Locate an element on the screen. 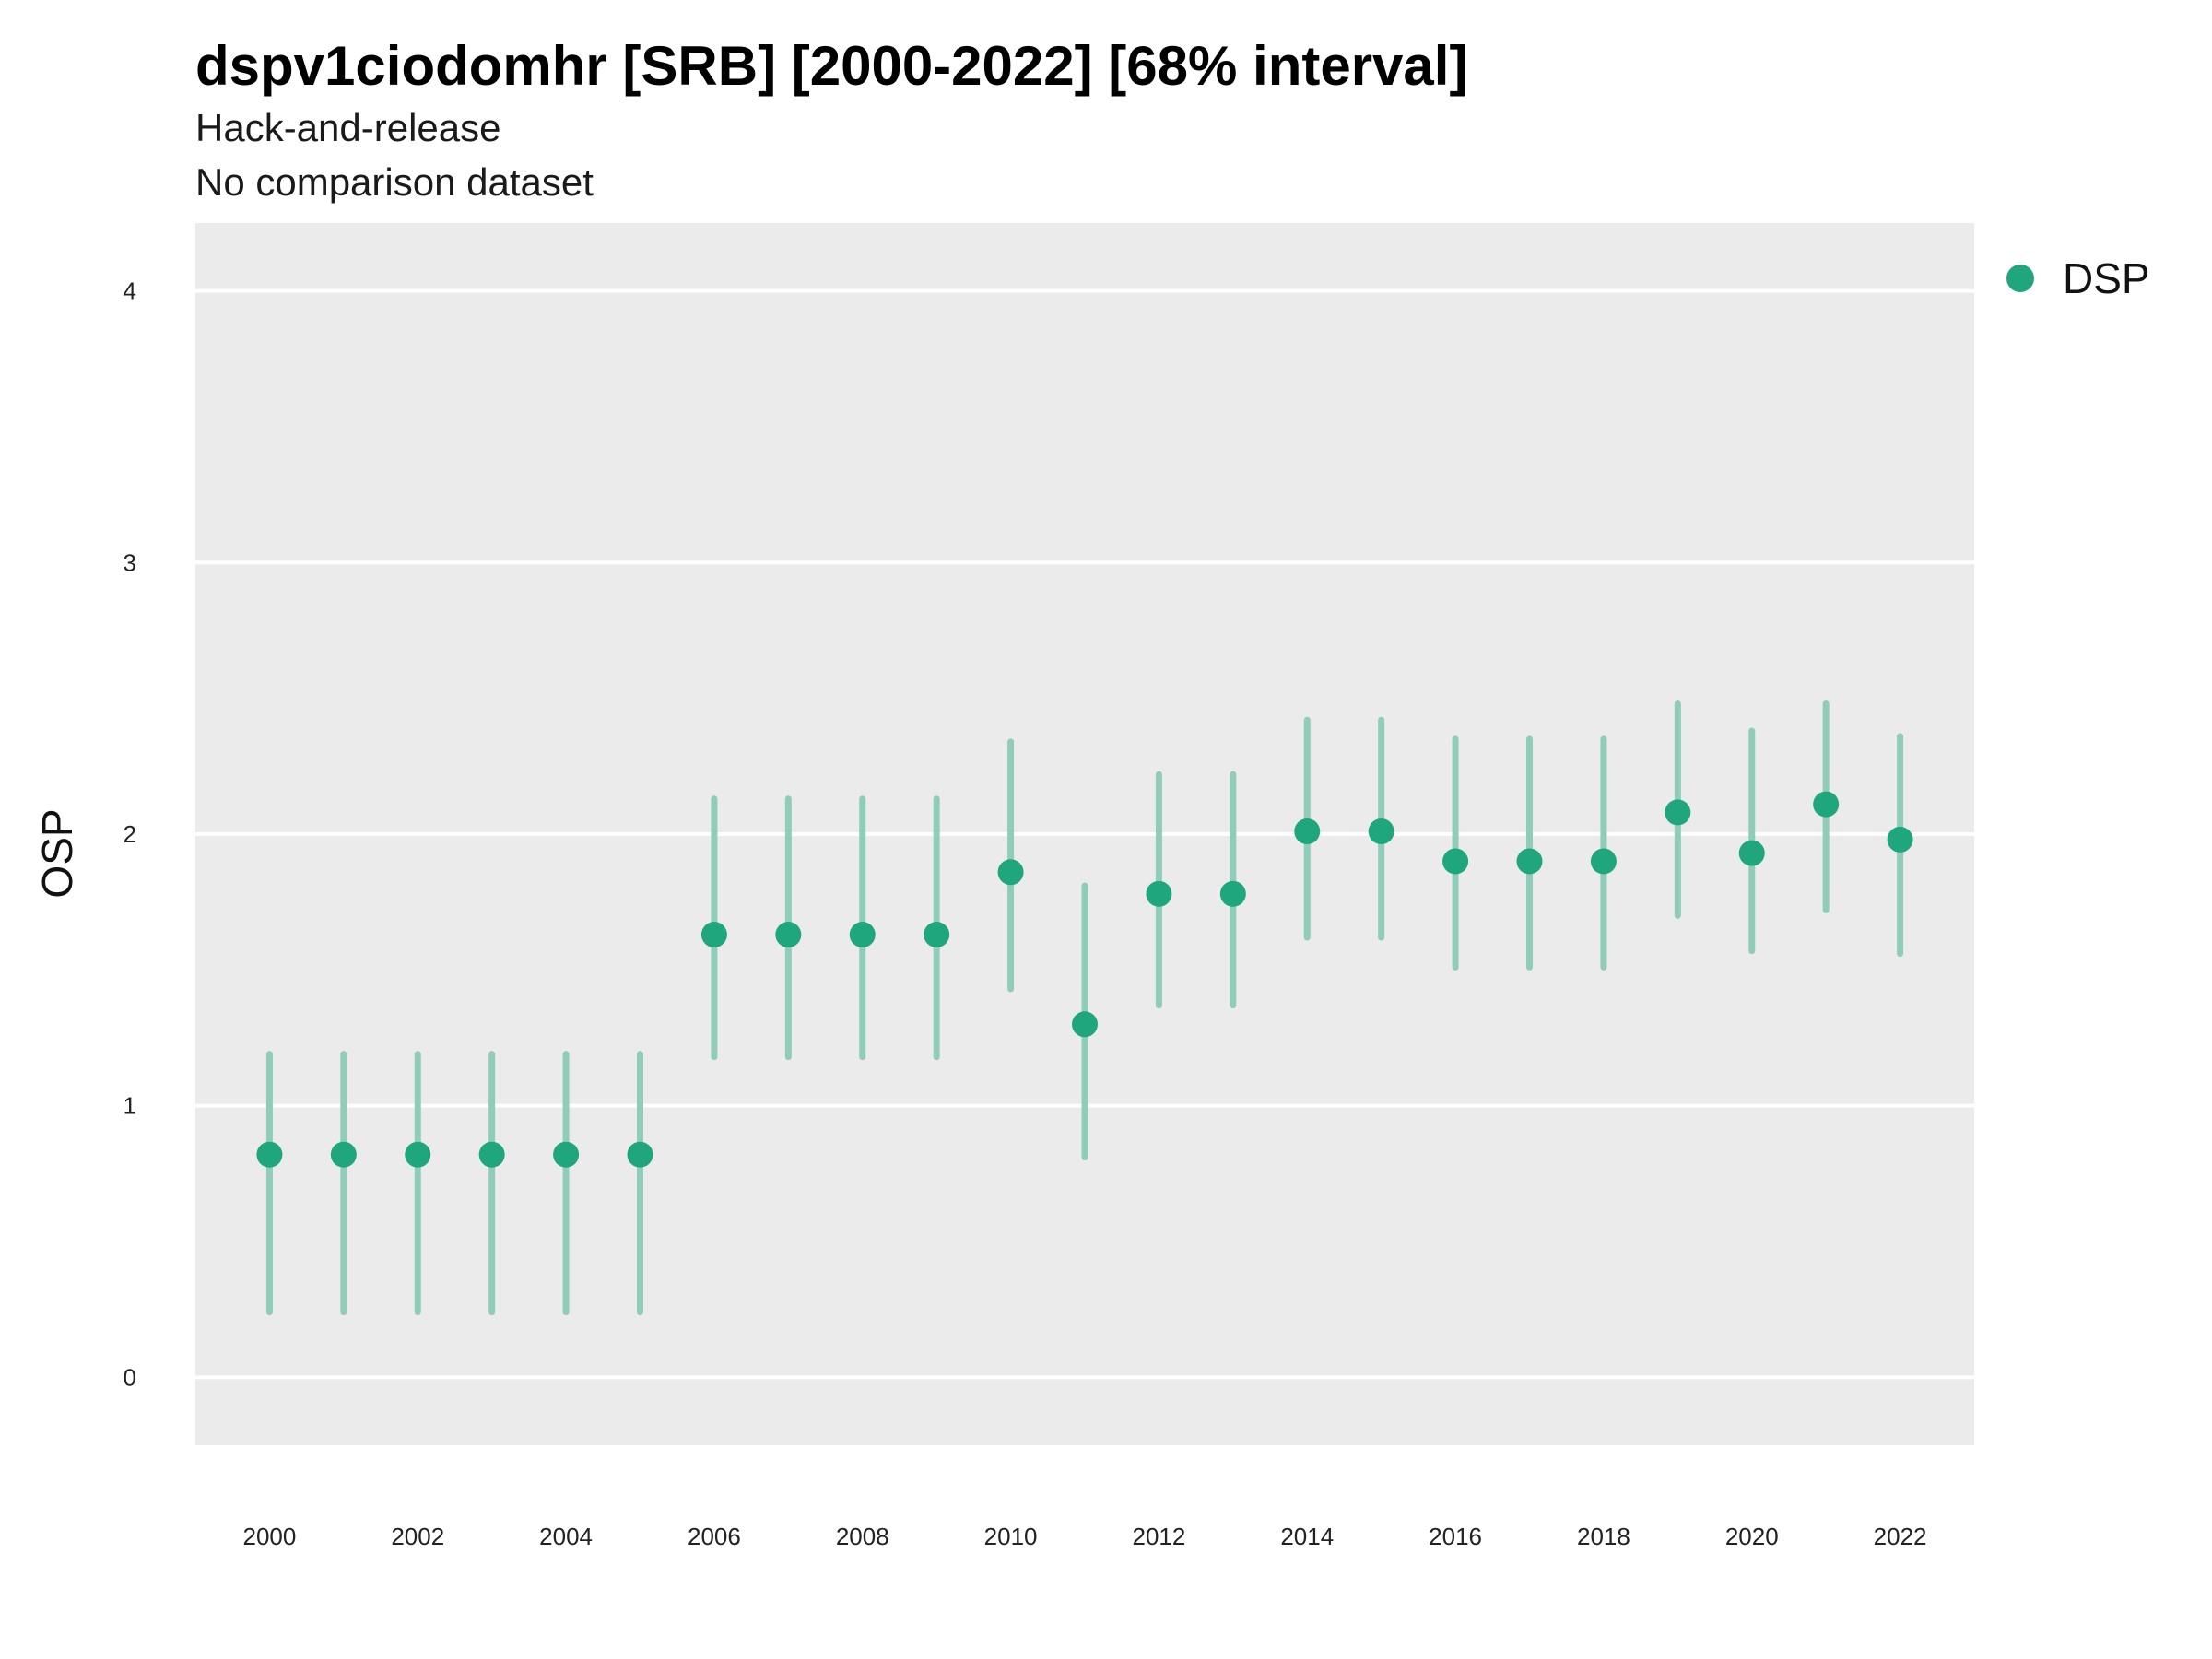  y-tick-label: 2 is located at coordinates (130, 834).